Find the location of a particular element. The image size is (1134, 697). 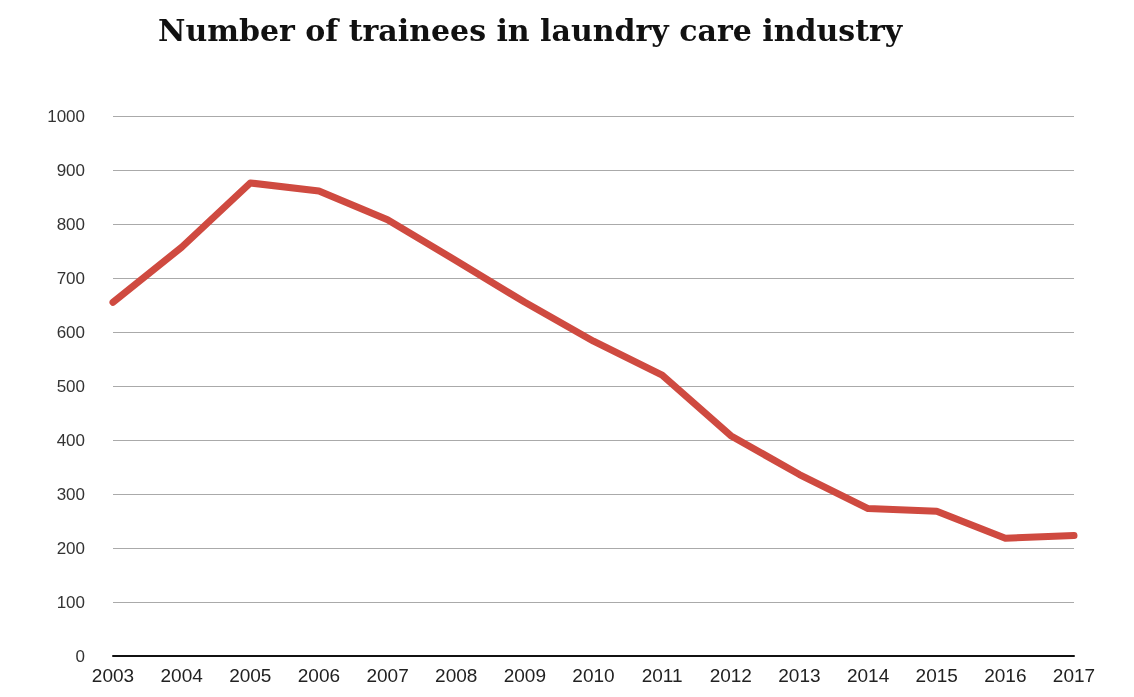

x-tick-label: 2011 is located at coordinates (662, 675).